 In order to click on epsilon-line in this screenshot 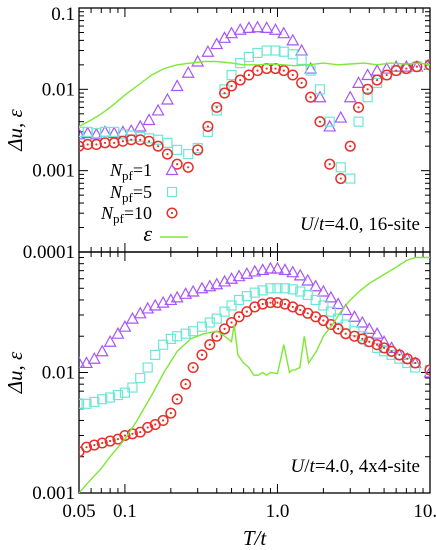, I will do `click(254, 94)`.